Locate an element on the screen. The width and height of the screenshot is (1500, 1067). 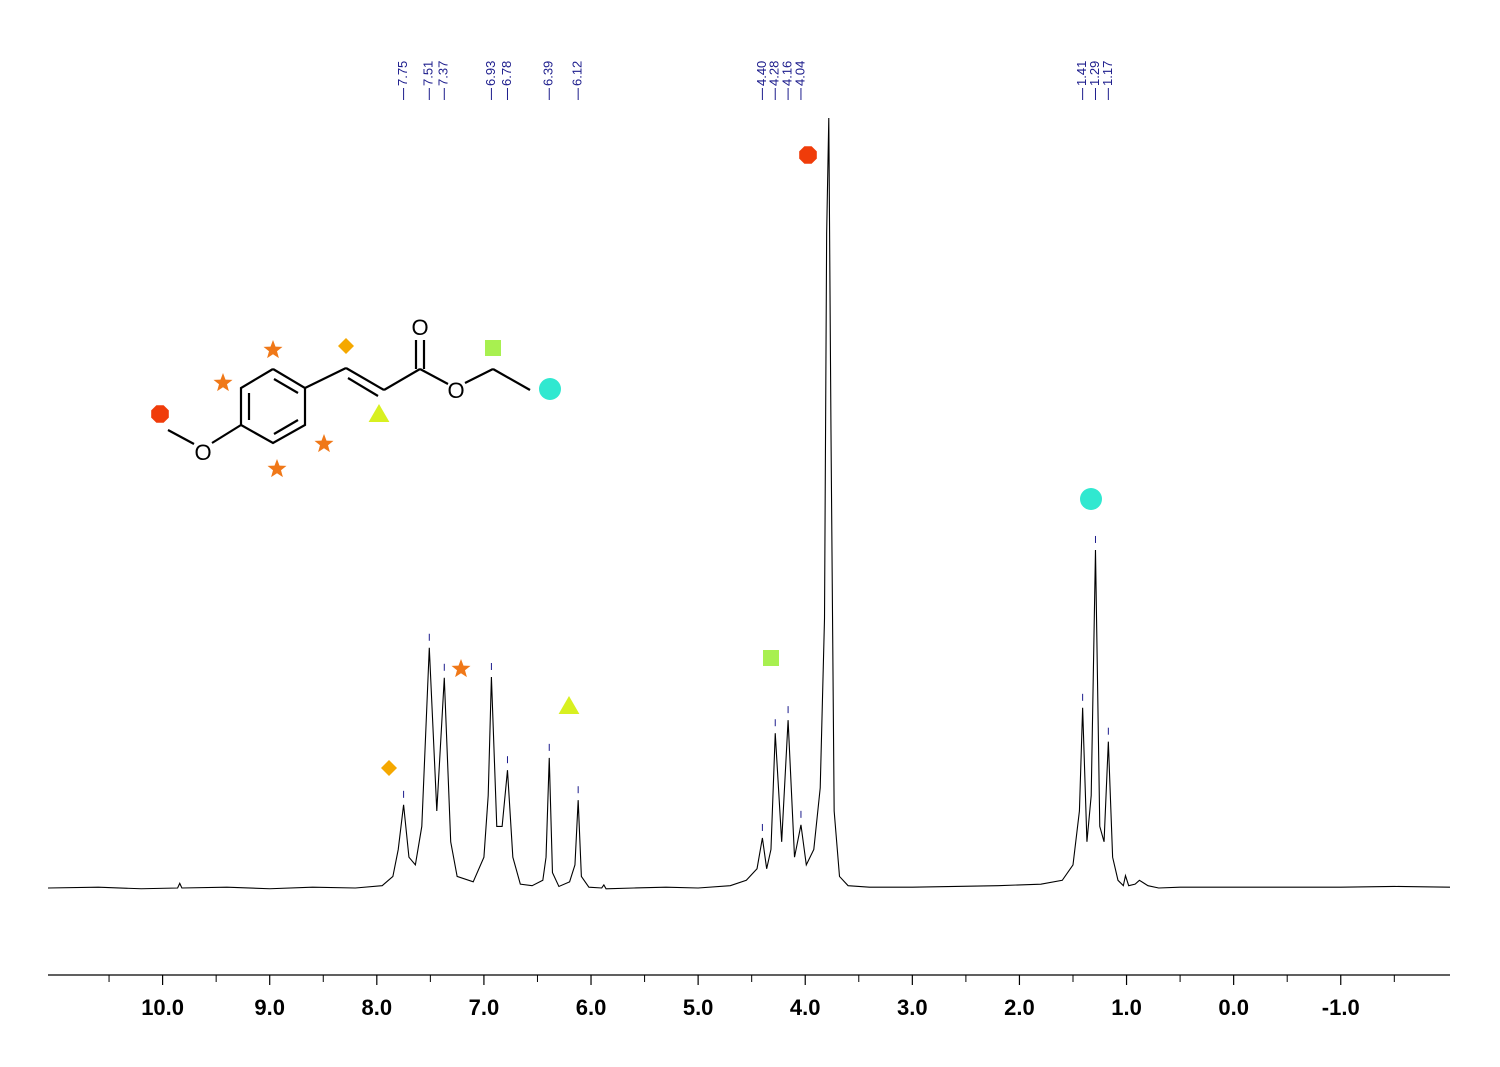
x-tick-label: 5.0 is located at coordinates (698, 1007).